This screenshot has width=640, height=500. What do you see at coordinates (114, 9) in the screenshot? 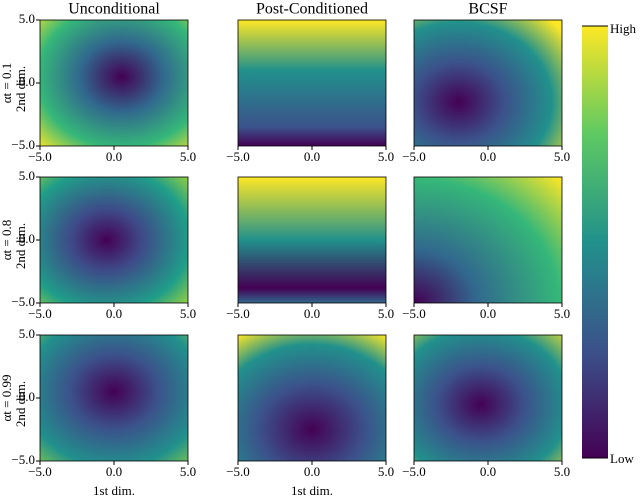
I see `column-title: Unconditional` at bounding box center [114, 9].